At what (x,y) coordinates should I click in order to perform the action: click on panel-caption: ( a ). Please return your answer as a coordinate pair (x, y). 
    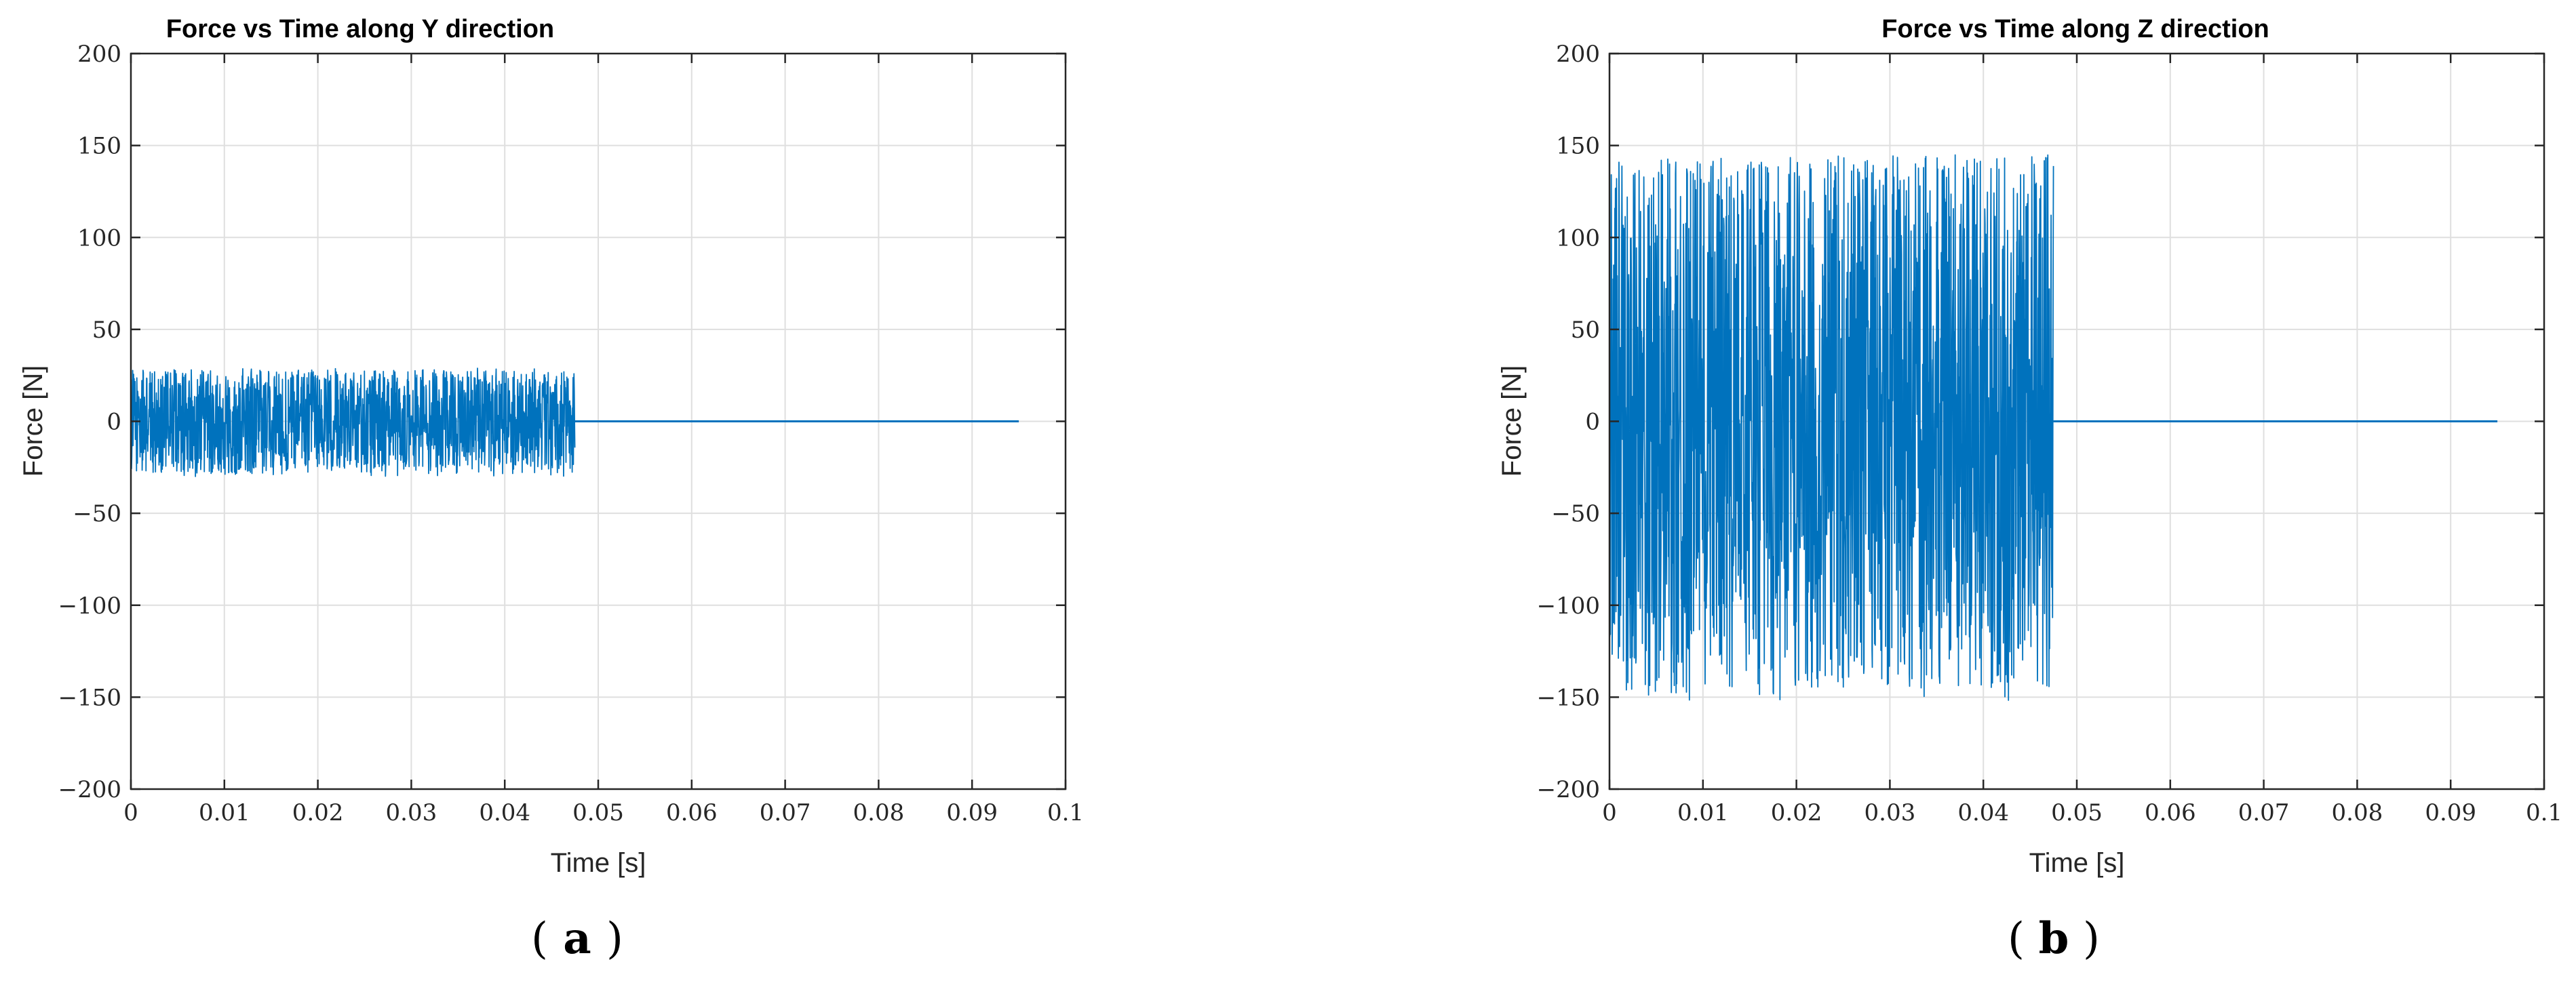
    Looking at the image, I should click on (577, 938).